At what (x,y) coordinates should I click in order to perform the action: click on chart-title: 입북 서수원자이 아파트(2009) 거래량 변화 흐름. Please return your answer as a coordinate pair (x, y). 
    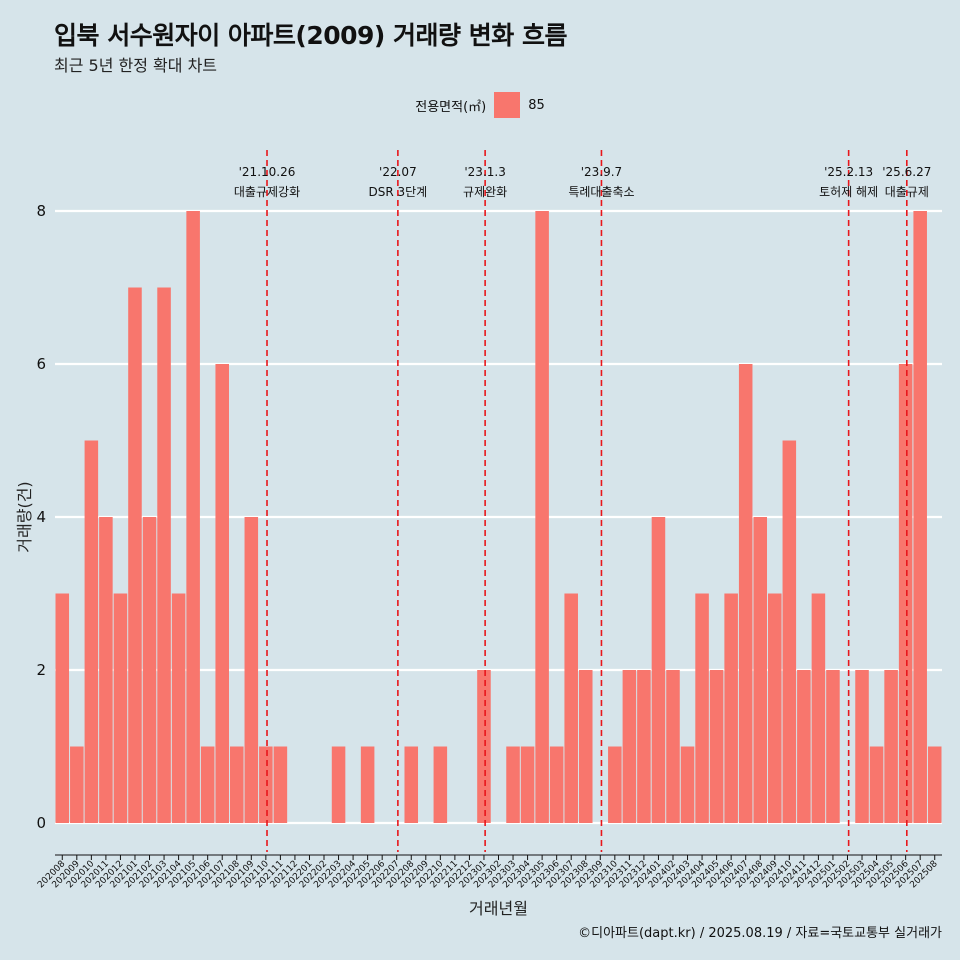
    Looking at the image, I should click on (310, 35).